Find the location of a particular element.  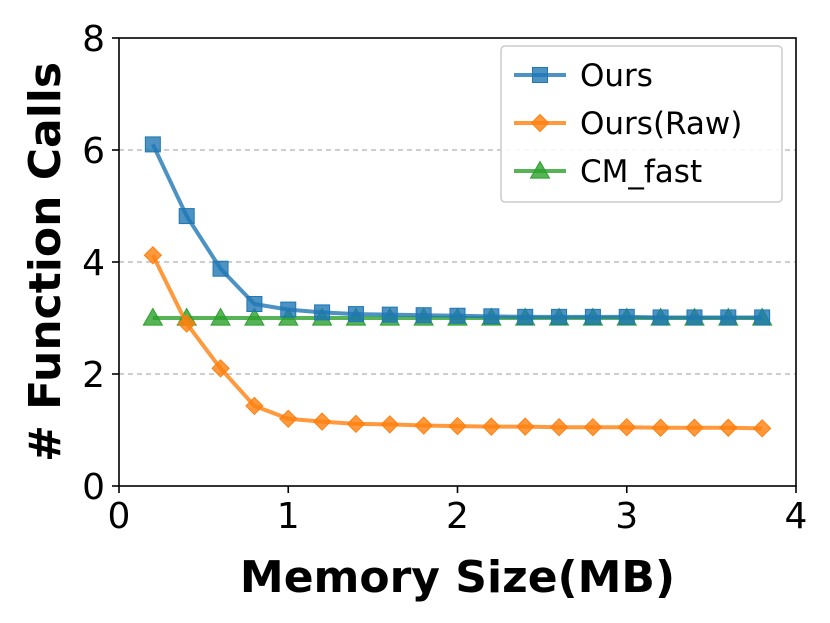

legend-item: Ours is located at coordinates (583, 76).